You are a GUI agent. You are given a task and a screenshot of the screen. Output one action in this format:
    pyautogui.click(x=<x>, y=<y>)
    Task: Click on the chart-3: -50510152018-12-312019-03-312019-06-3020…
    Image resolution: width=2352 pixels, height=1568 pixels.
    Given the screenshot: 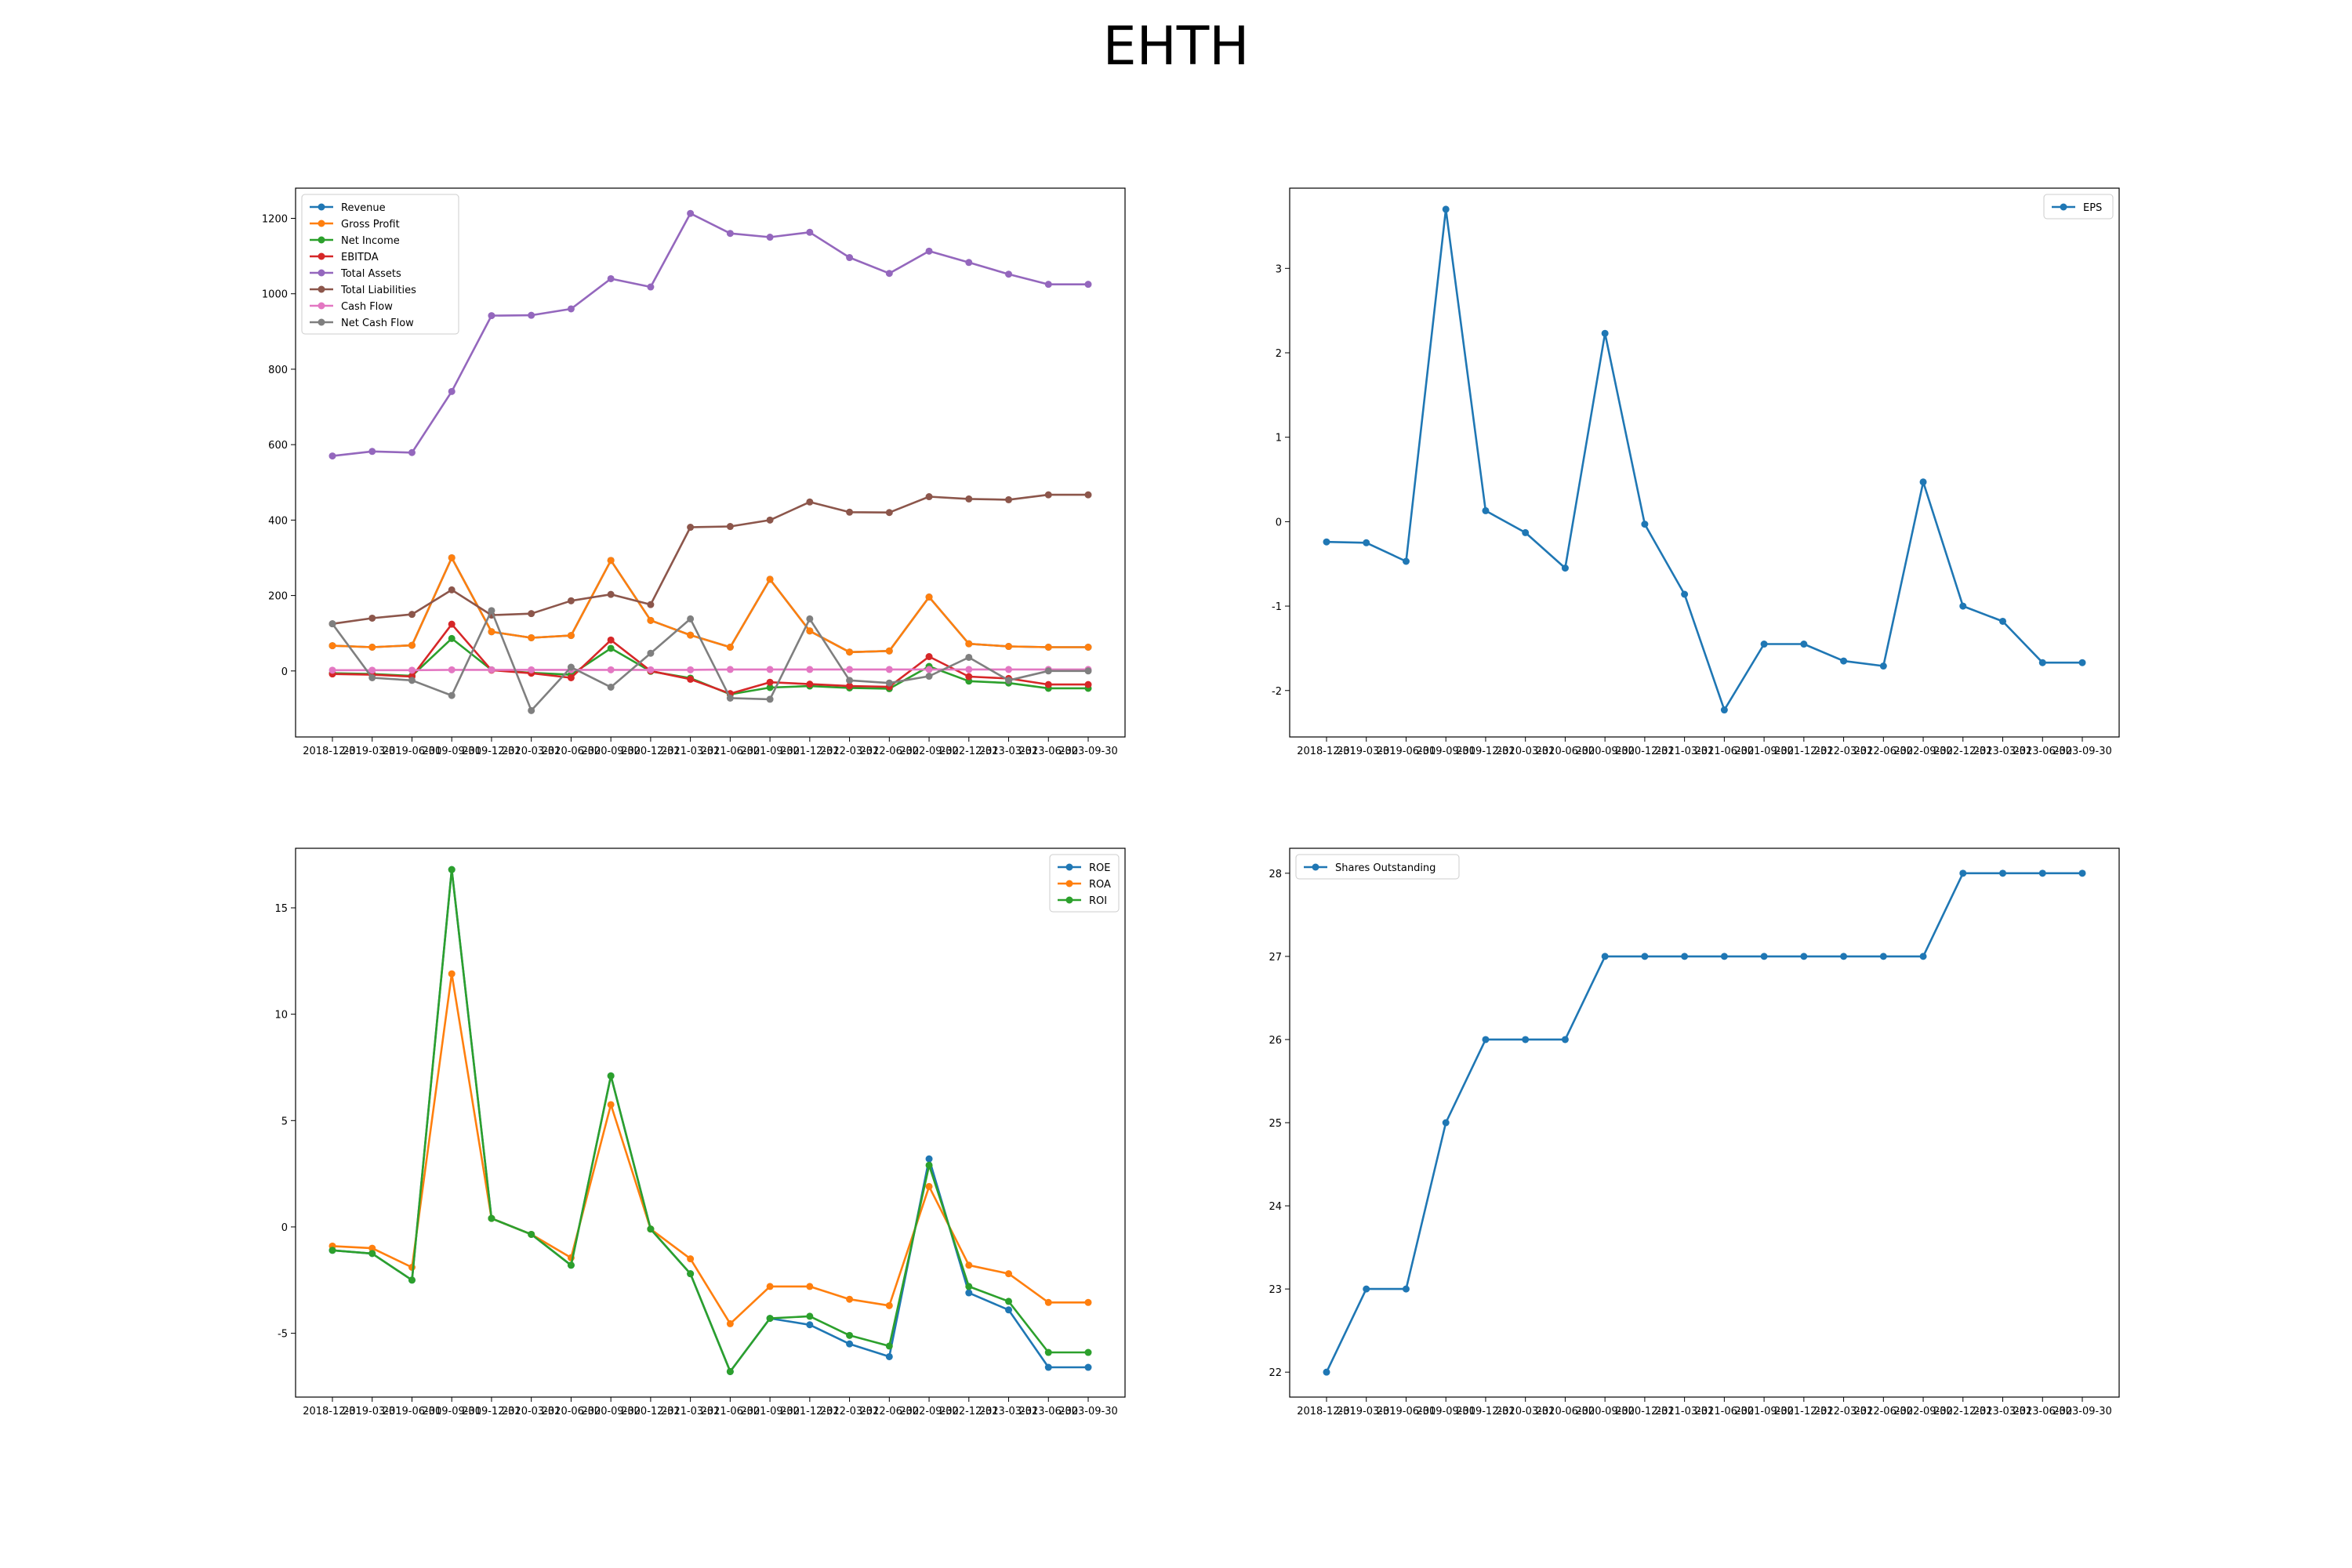 What is the action you would take?
    pyautogui.click(x=700, y=1132)
    